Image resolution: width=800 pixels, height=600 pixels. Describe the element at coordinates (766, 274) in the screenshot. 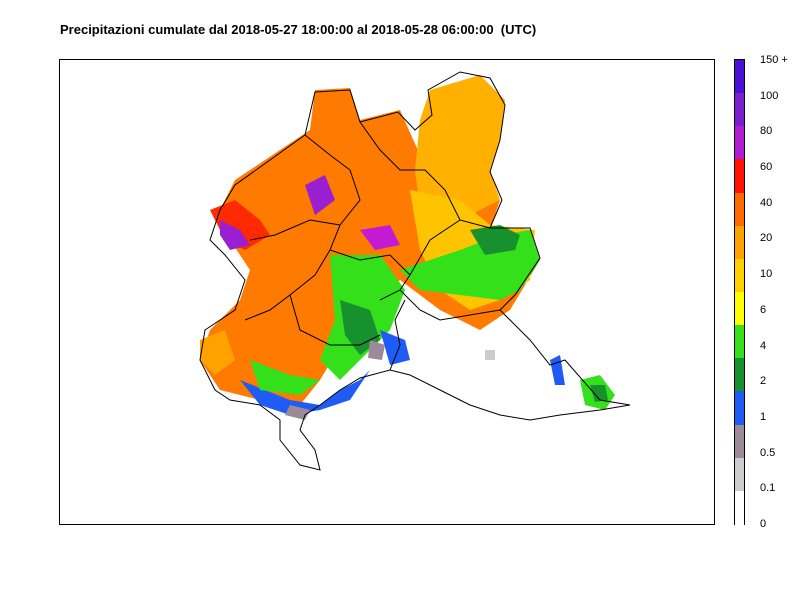

I see `colorbar-tick-label: 10` at that location.